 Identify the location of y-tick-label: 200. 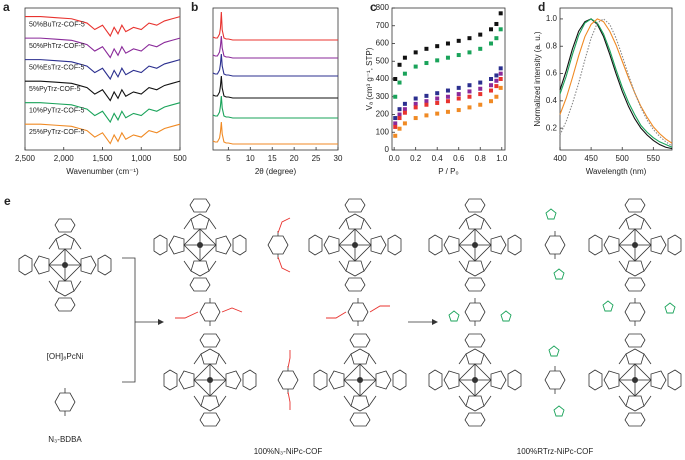
(383, 114).